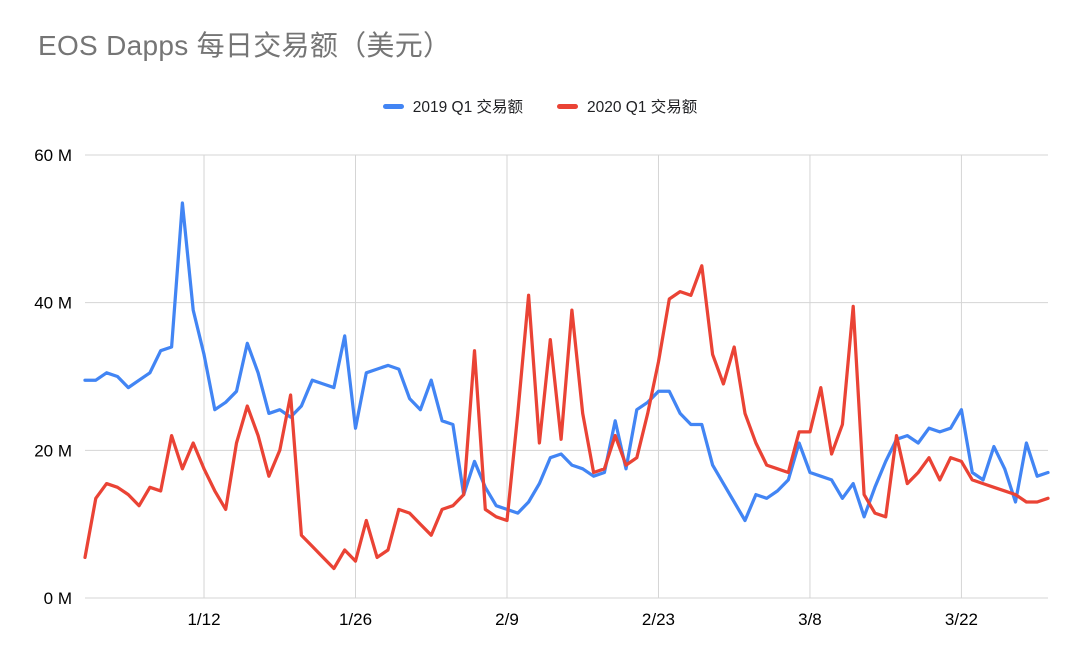 The height and width of the screenshot is (667, 1080). I want to click on y-axis-tick-label: 40 M, so click(53, 303).